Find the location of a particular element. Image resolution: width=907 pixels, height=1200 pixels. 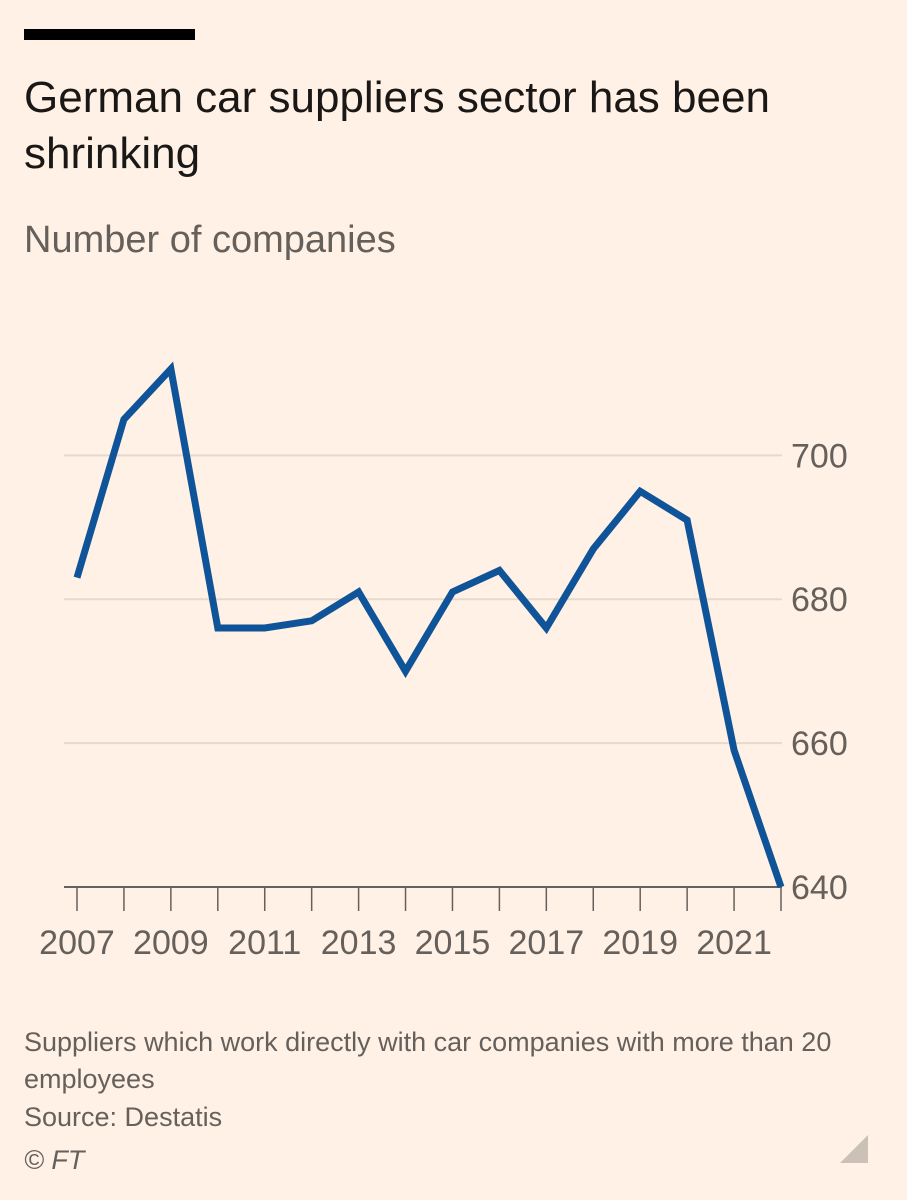

resize-corner-icon is located at coordinates (854, 1149).